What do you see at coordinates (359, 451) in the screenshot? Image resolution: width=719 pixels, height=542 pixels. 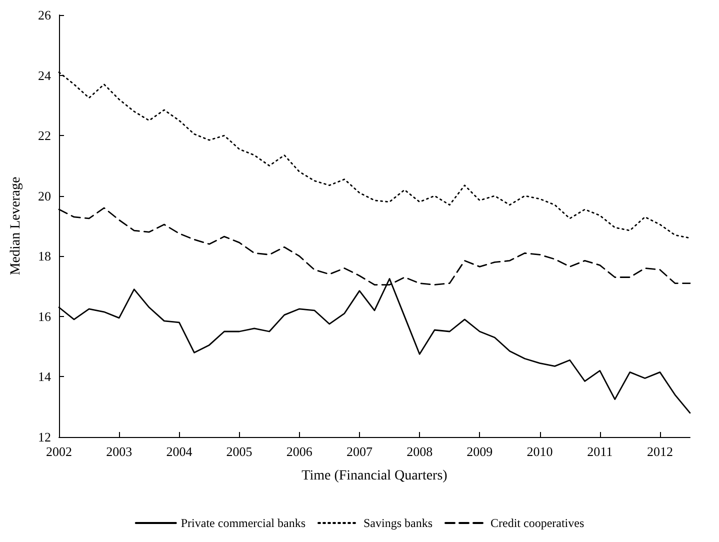 I see `x-tick-label: 2007` at bounding box center [359, 451].